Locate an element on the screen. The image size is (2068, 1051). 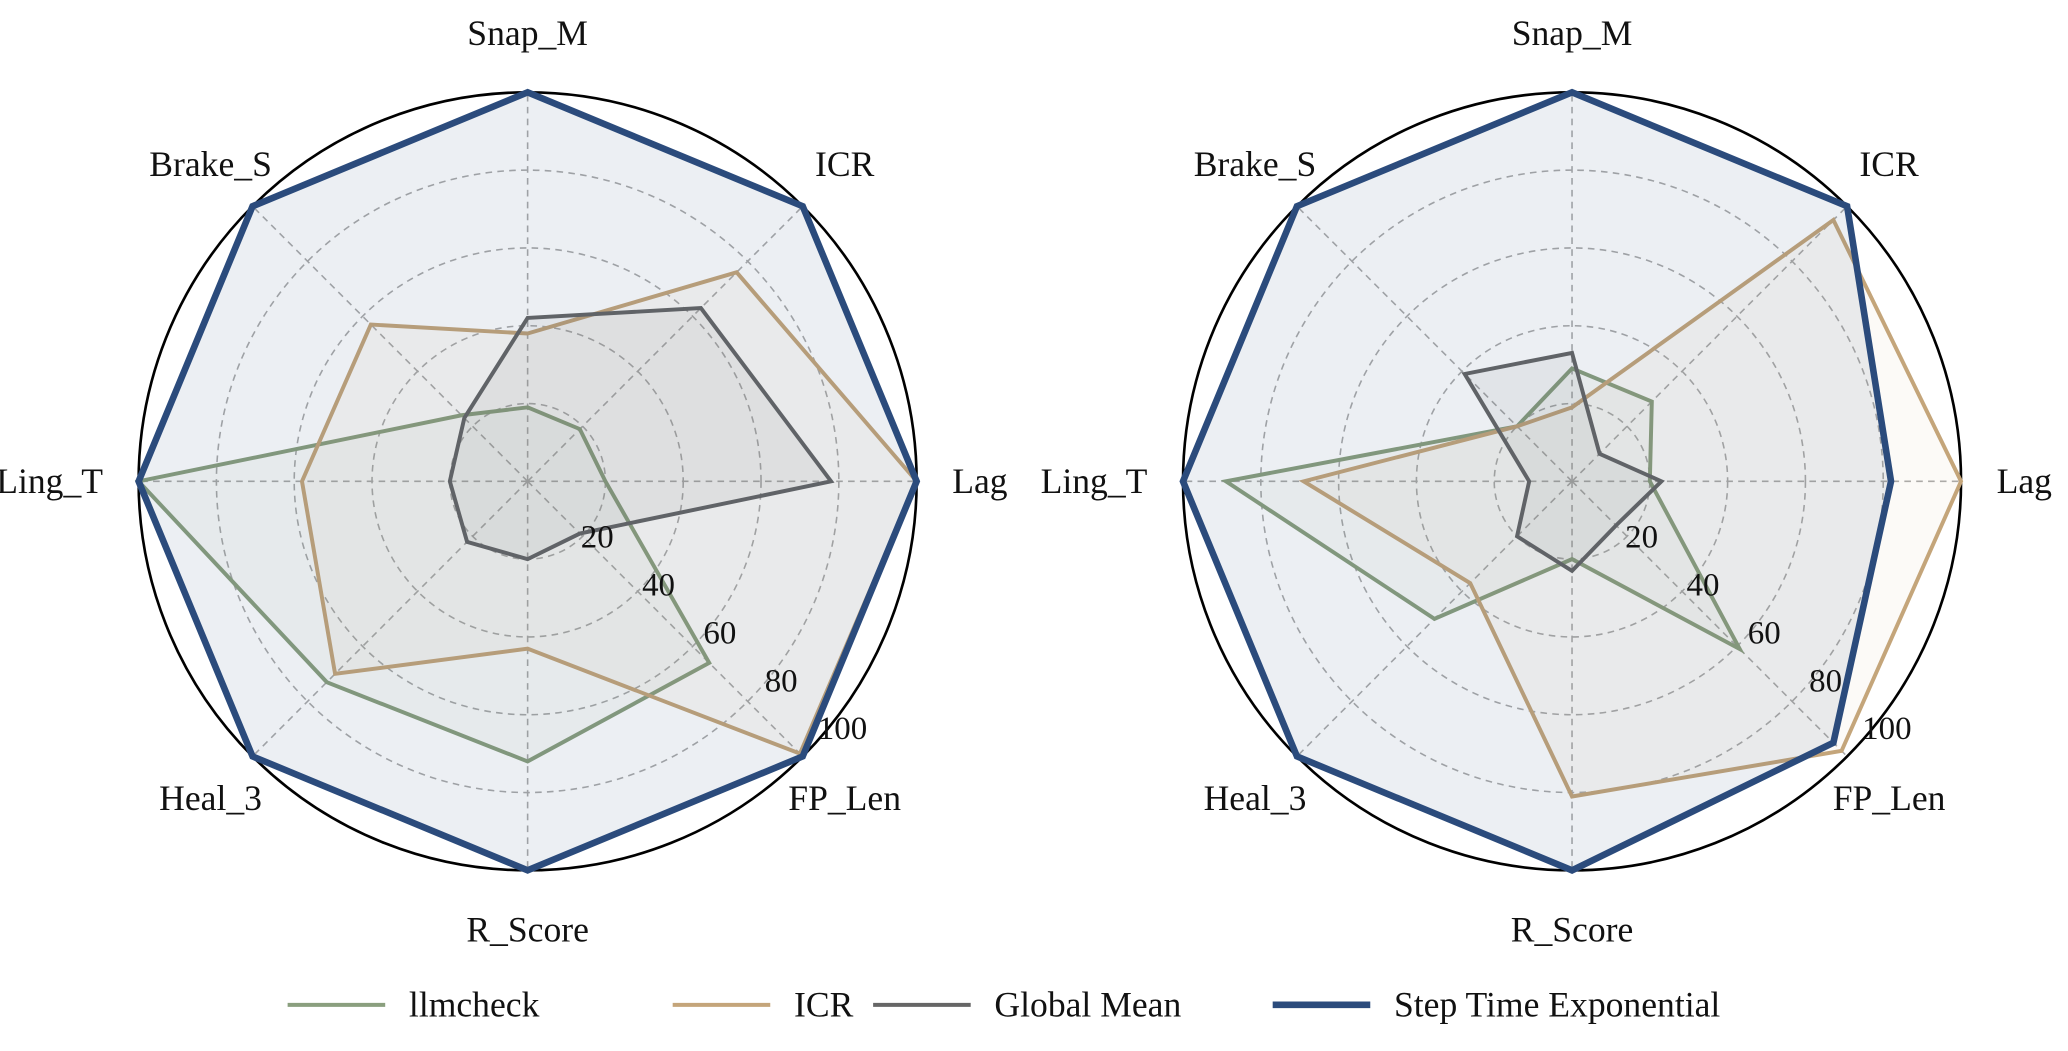
series-fill-llmcheck is located at coordinates (424, 584).